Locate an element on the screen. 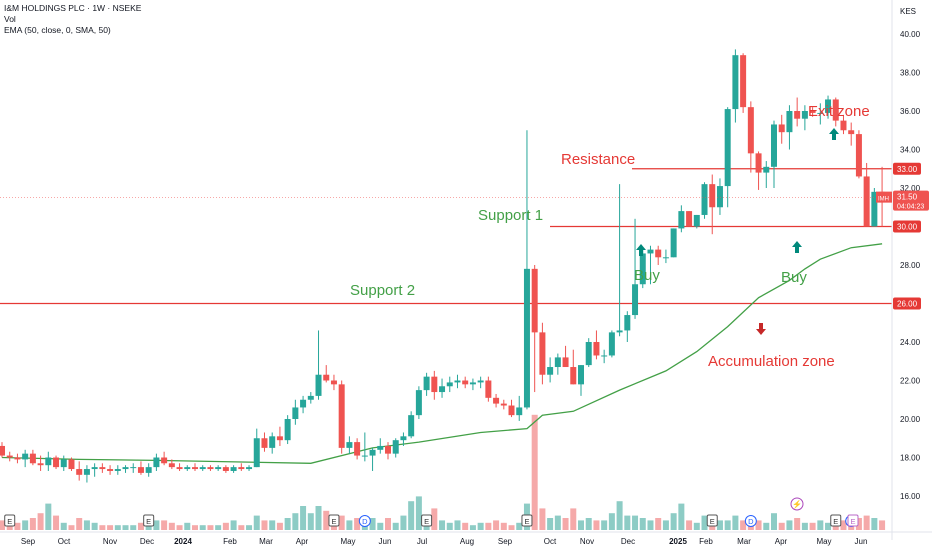 This screenshot has height=550, width=932. x-tick-label: Jun is located at coordinates (861, 541).